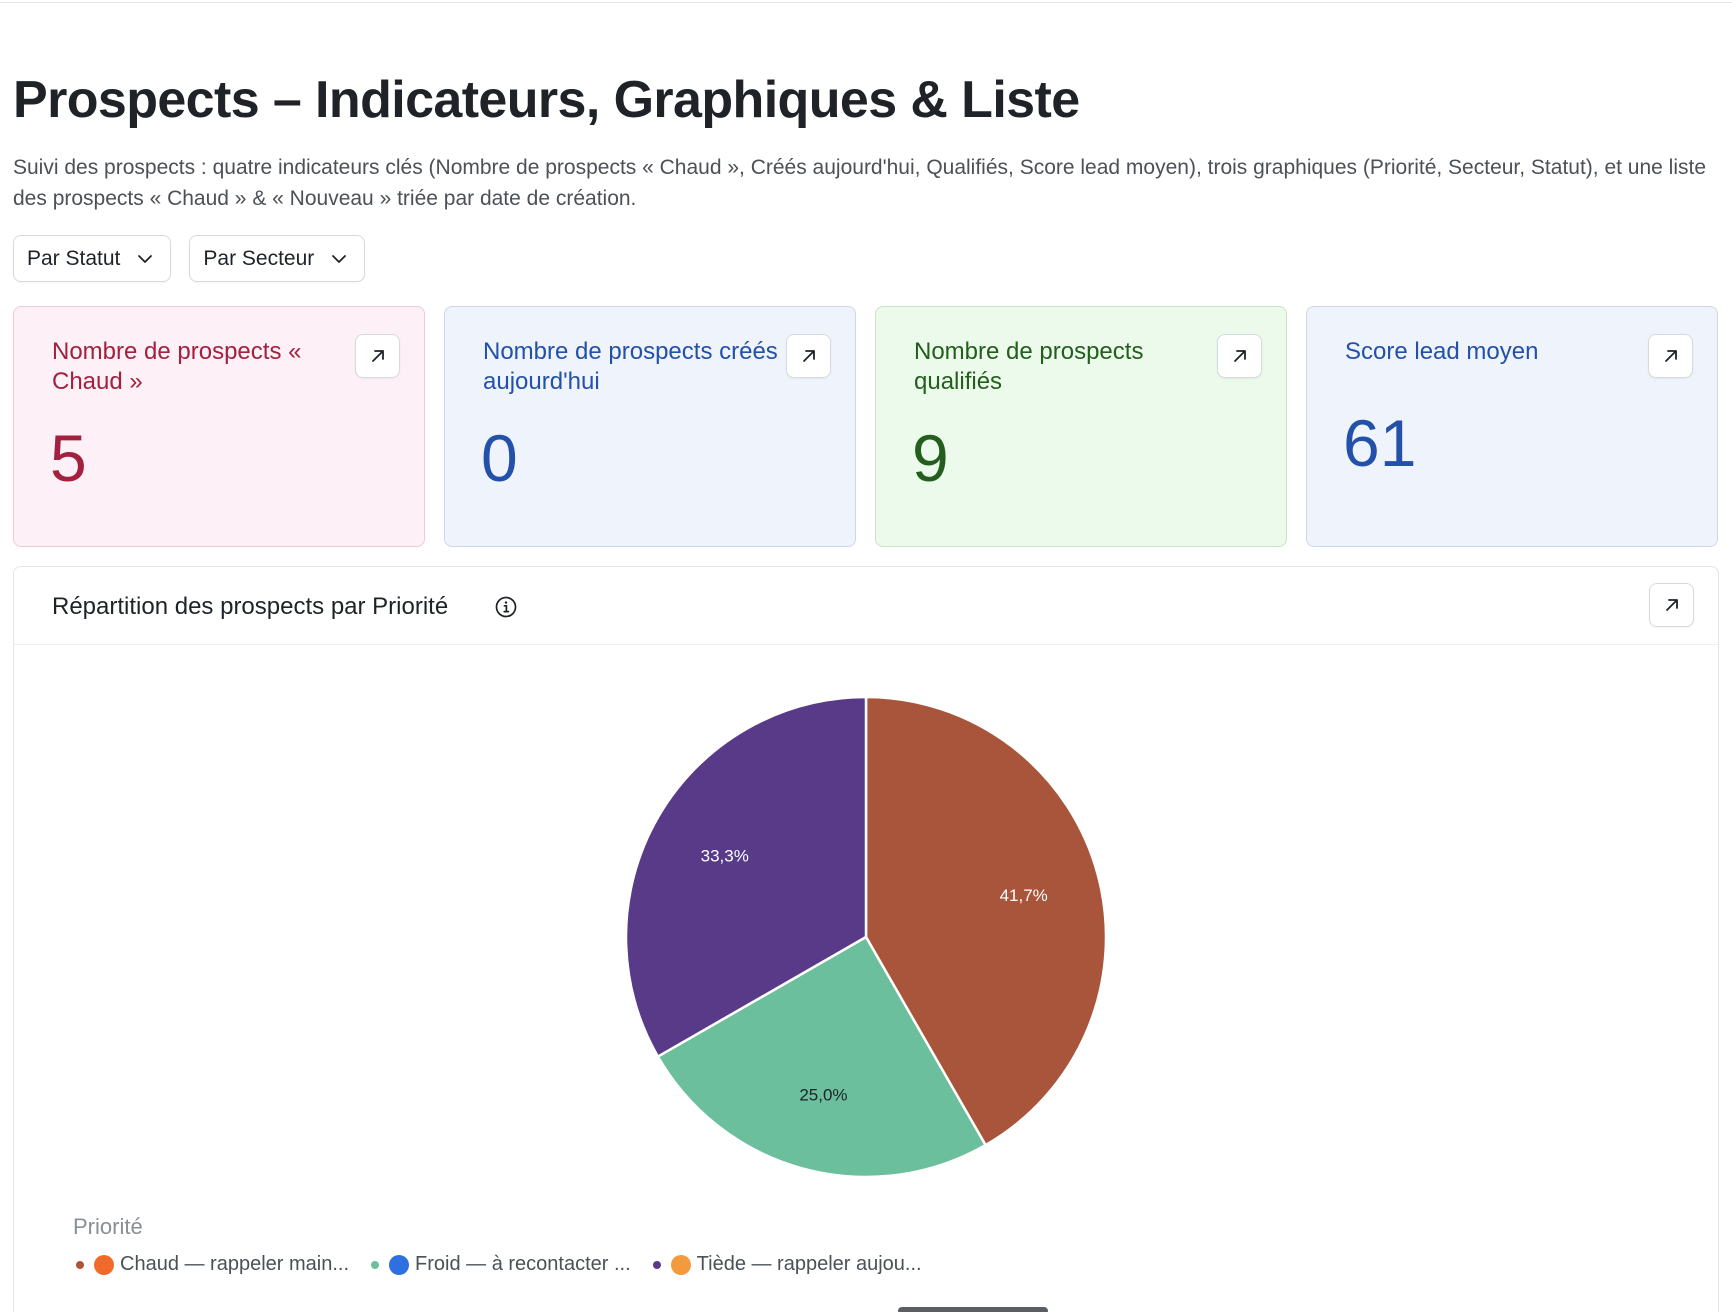  I want to click on pie-chart: 41,7% 25,0% 33,3%, so click(866, 937).